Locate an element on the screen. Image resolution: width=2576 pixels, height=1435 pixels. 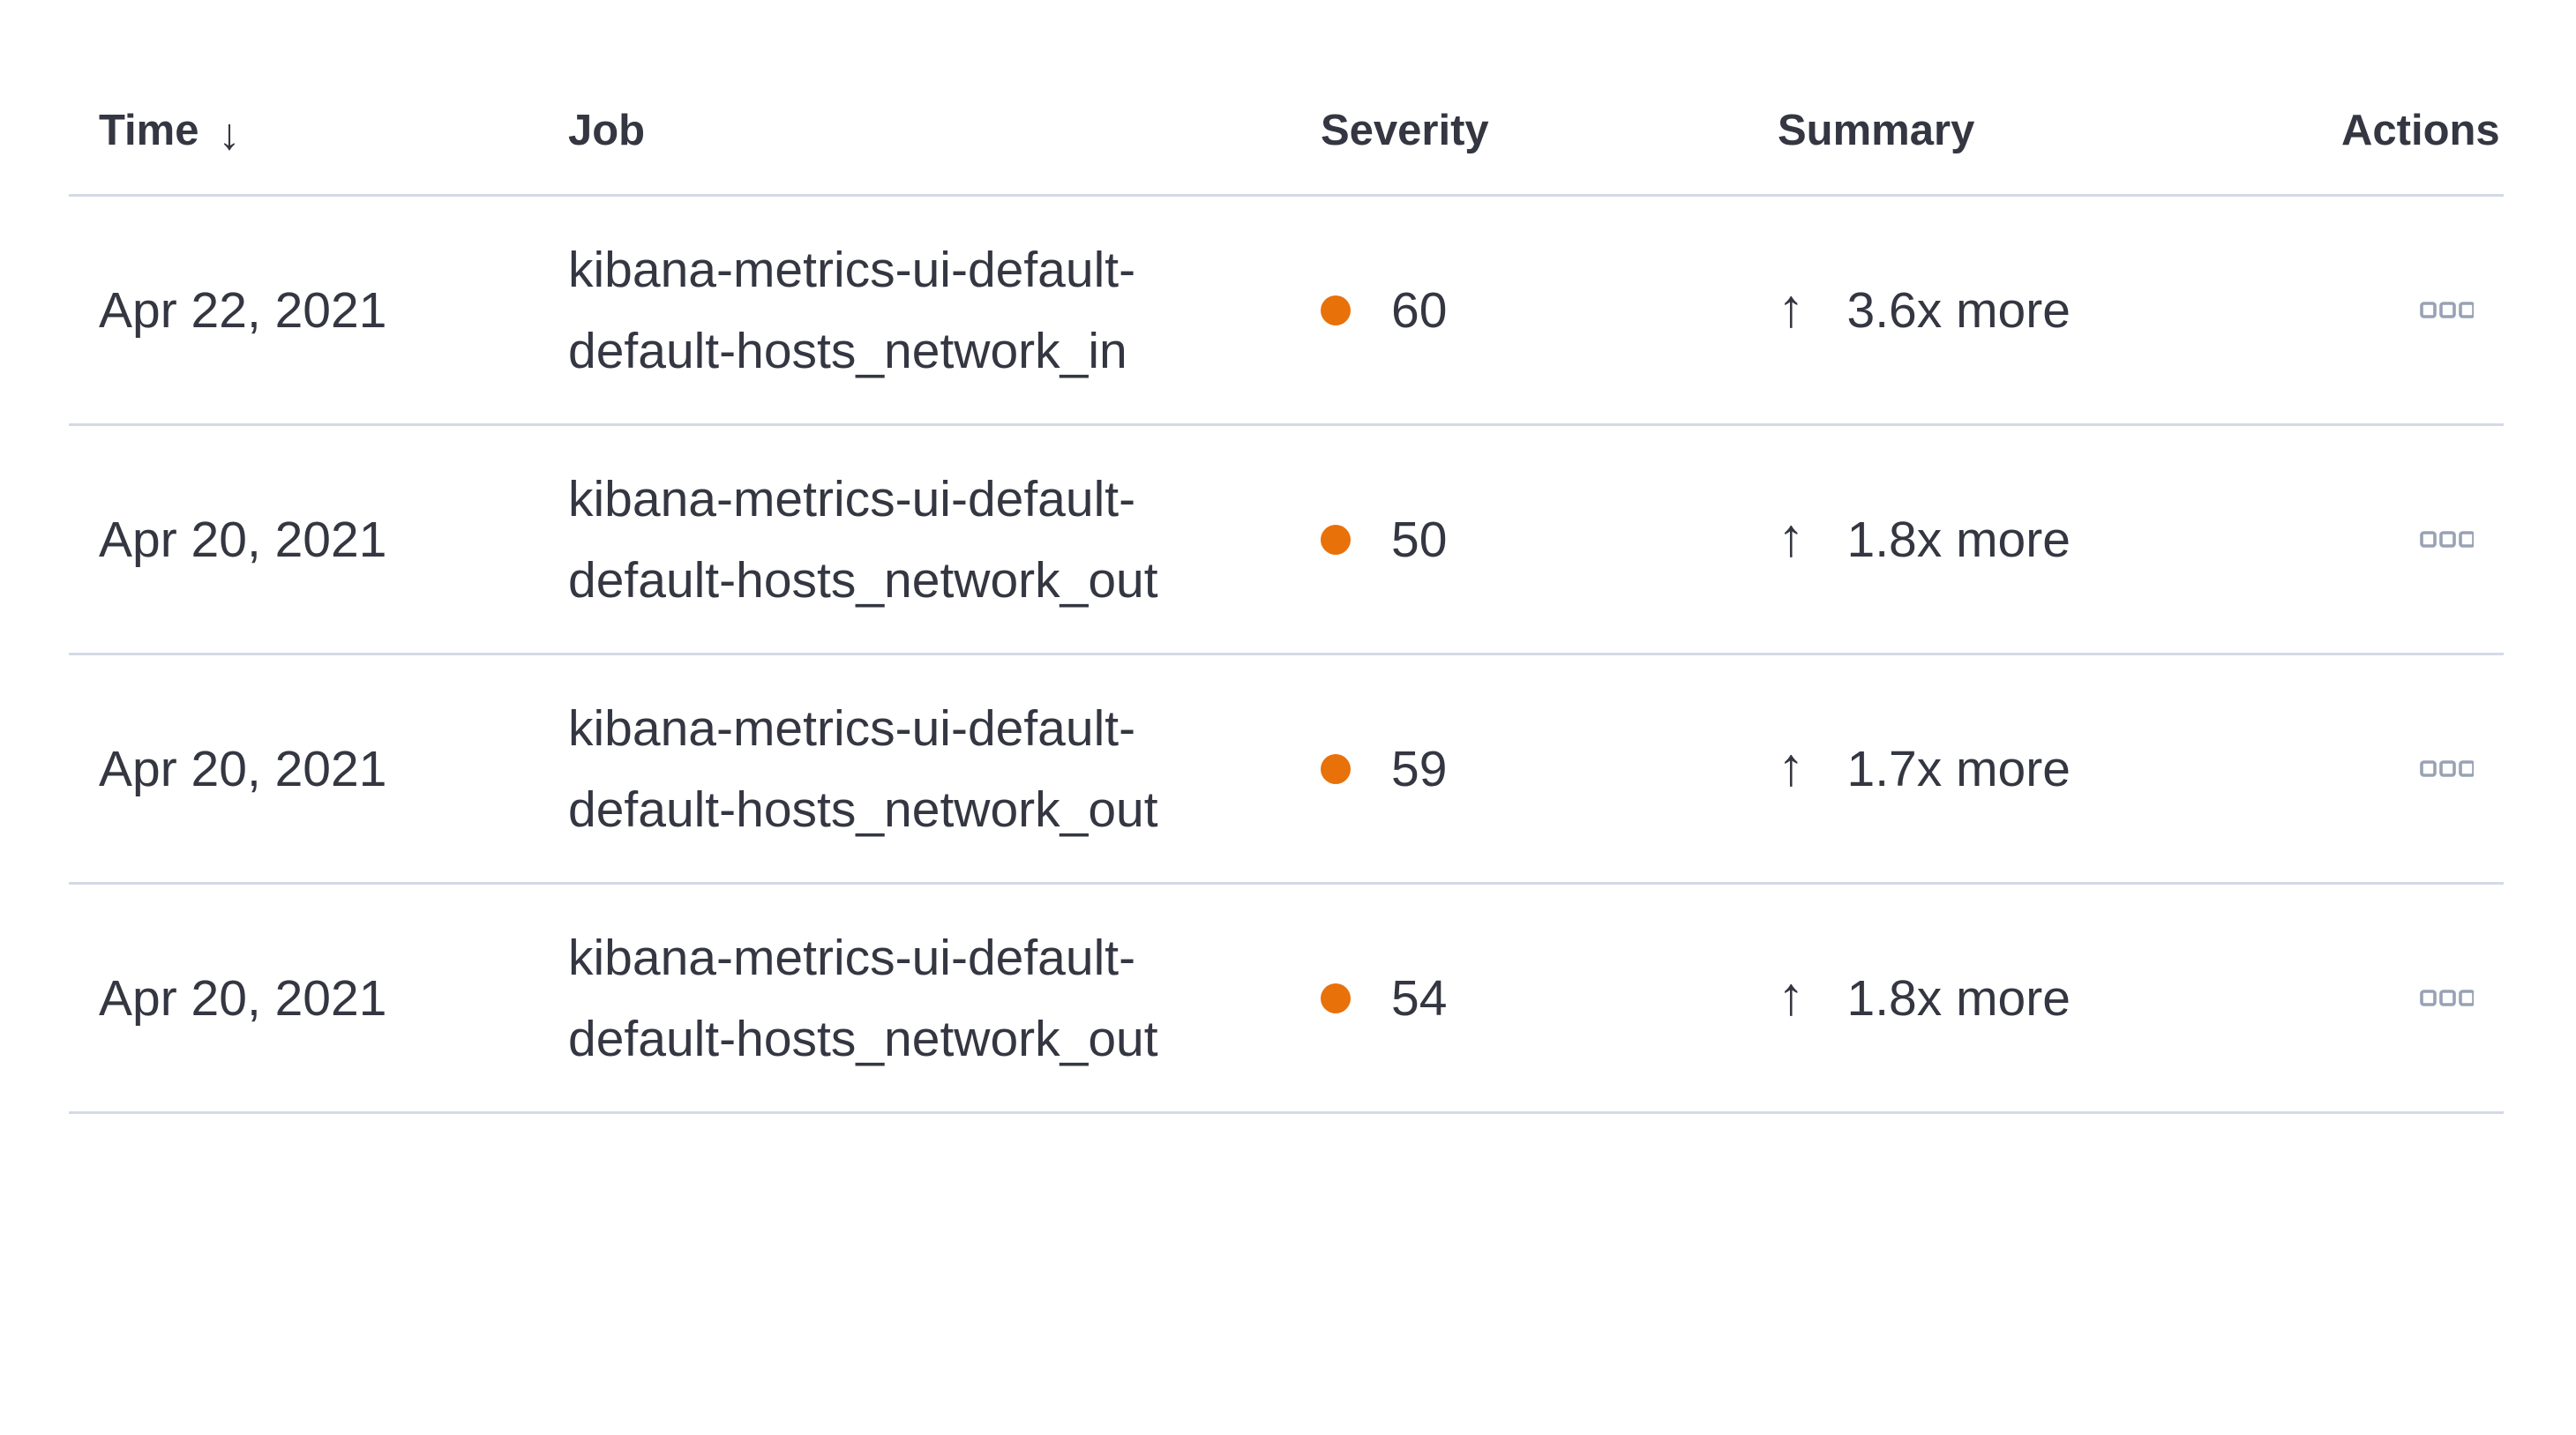
column-header-time-label: Time is located at coordinates (149, 130).